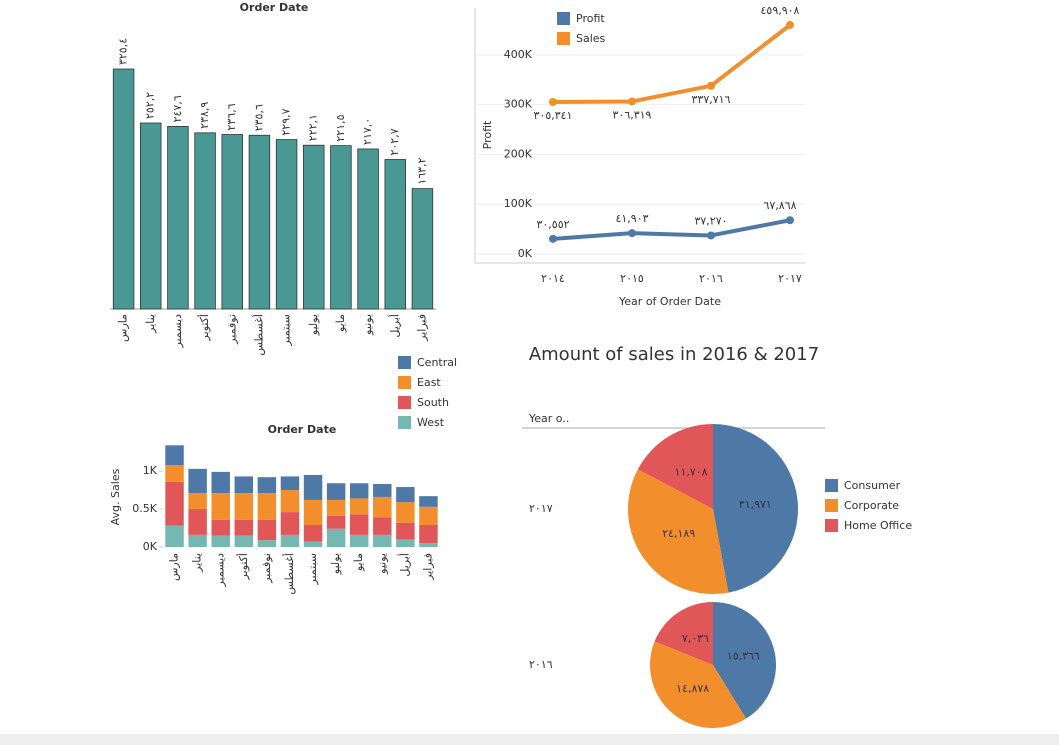 This screenshot has width=1059, height=745. What do you see at coordinates (150, 324) in the screenshot?
I see `x-tick-label: يناير` at bounding box center [150, 324].